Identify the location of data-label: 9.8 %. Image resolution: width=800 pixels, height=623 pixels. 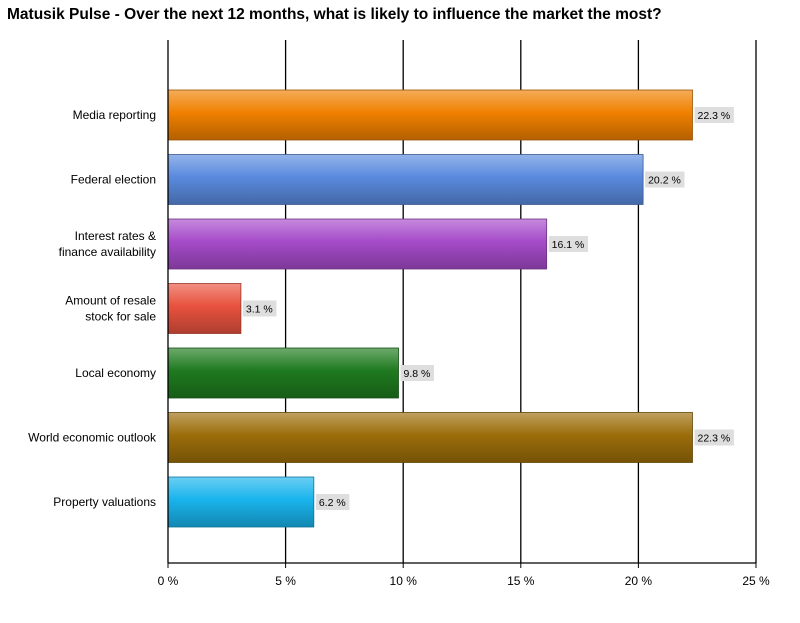
(416, 374).